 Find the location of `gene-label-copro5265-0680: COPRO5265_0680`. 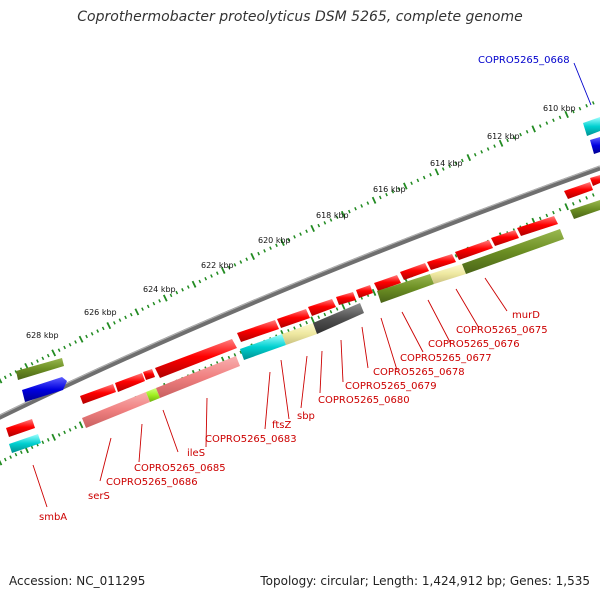

gene-label-copro5265-0680: COPRO5265_0680 is located at coordinates (364, 400).